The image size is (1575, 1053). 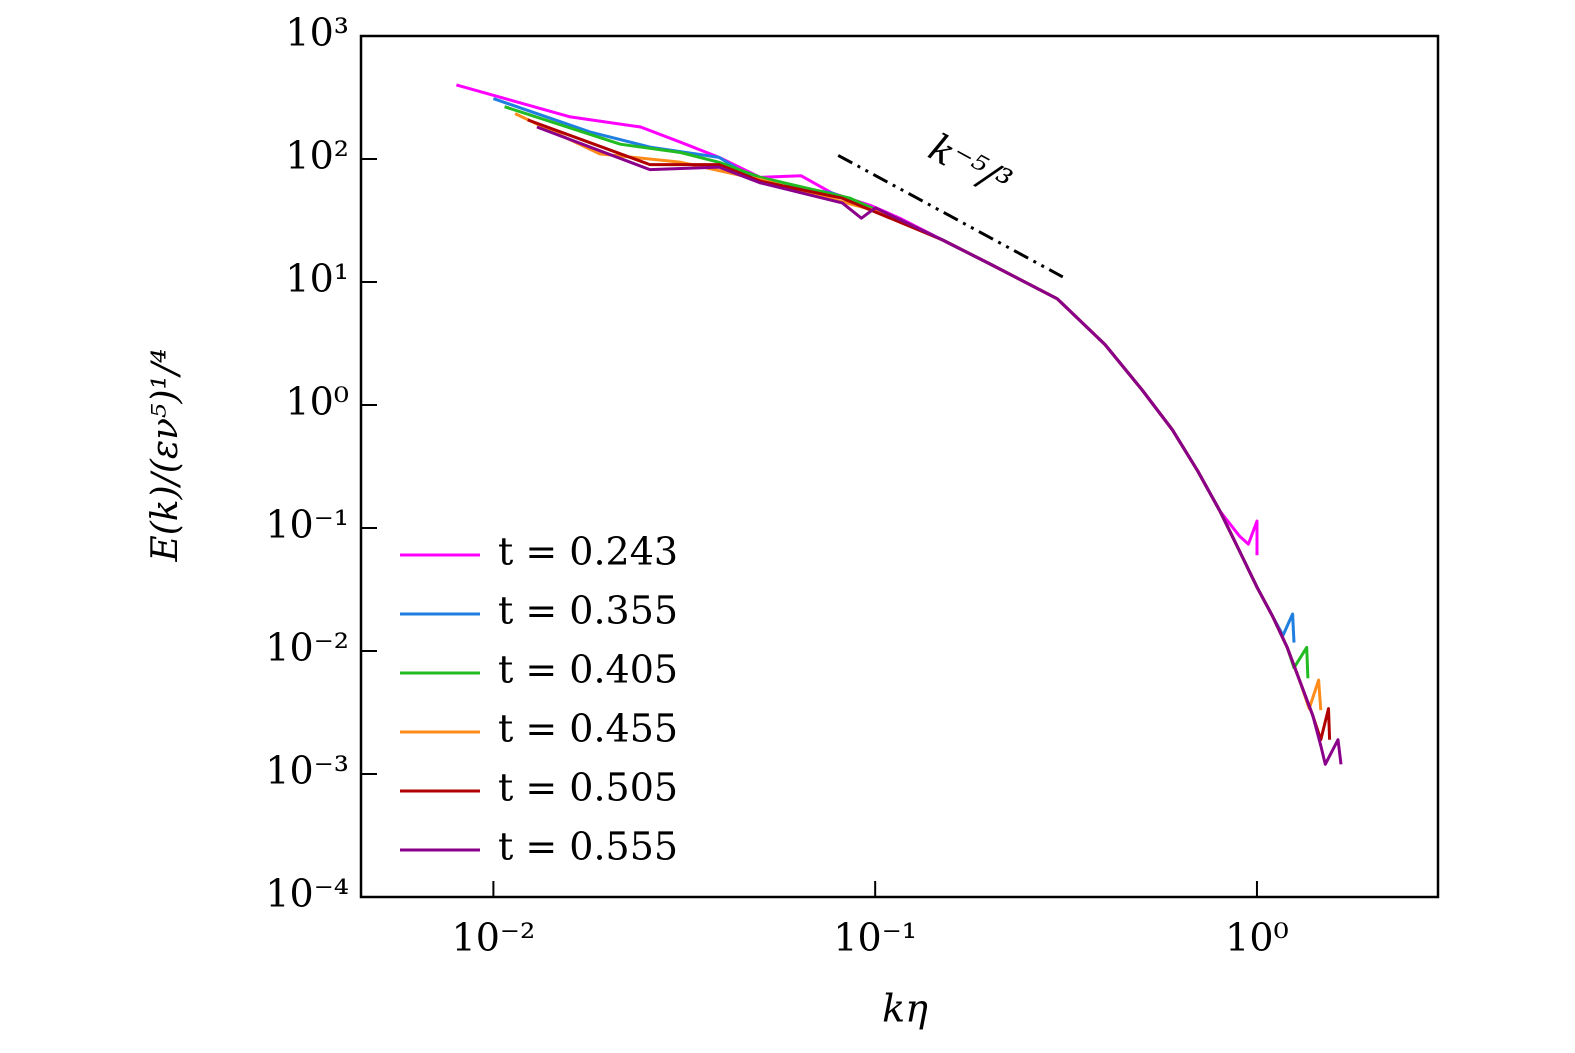 I want to click on y-tick-label: 10⁰, so click(x=317, y=402).